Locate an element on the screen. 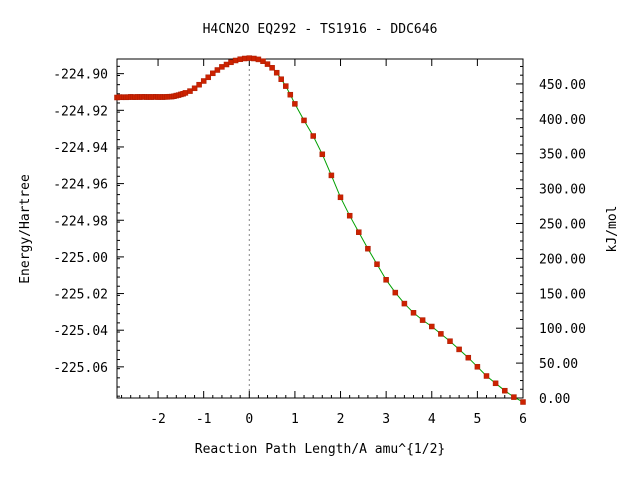 The image size is (640, 480). x-tick-label: 6 is located at coordinates (523, 419).